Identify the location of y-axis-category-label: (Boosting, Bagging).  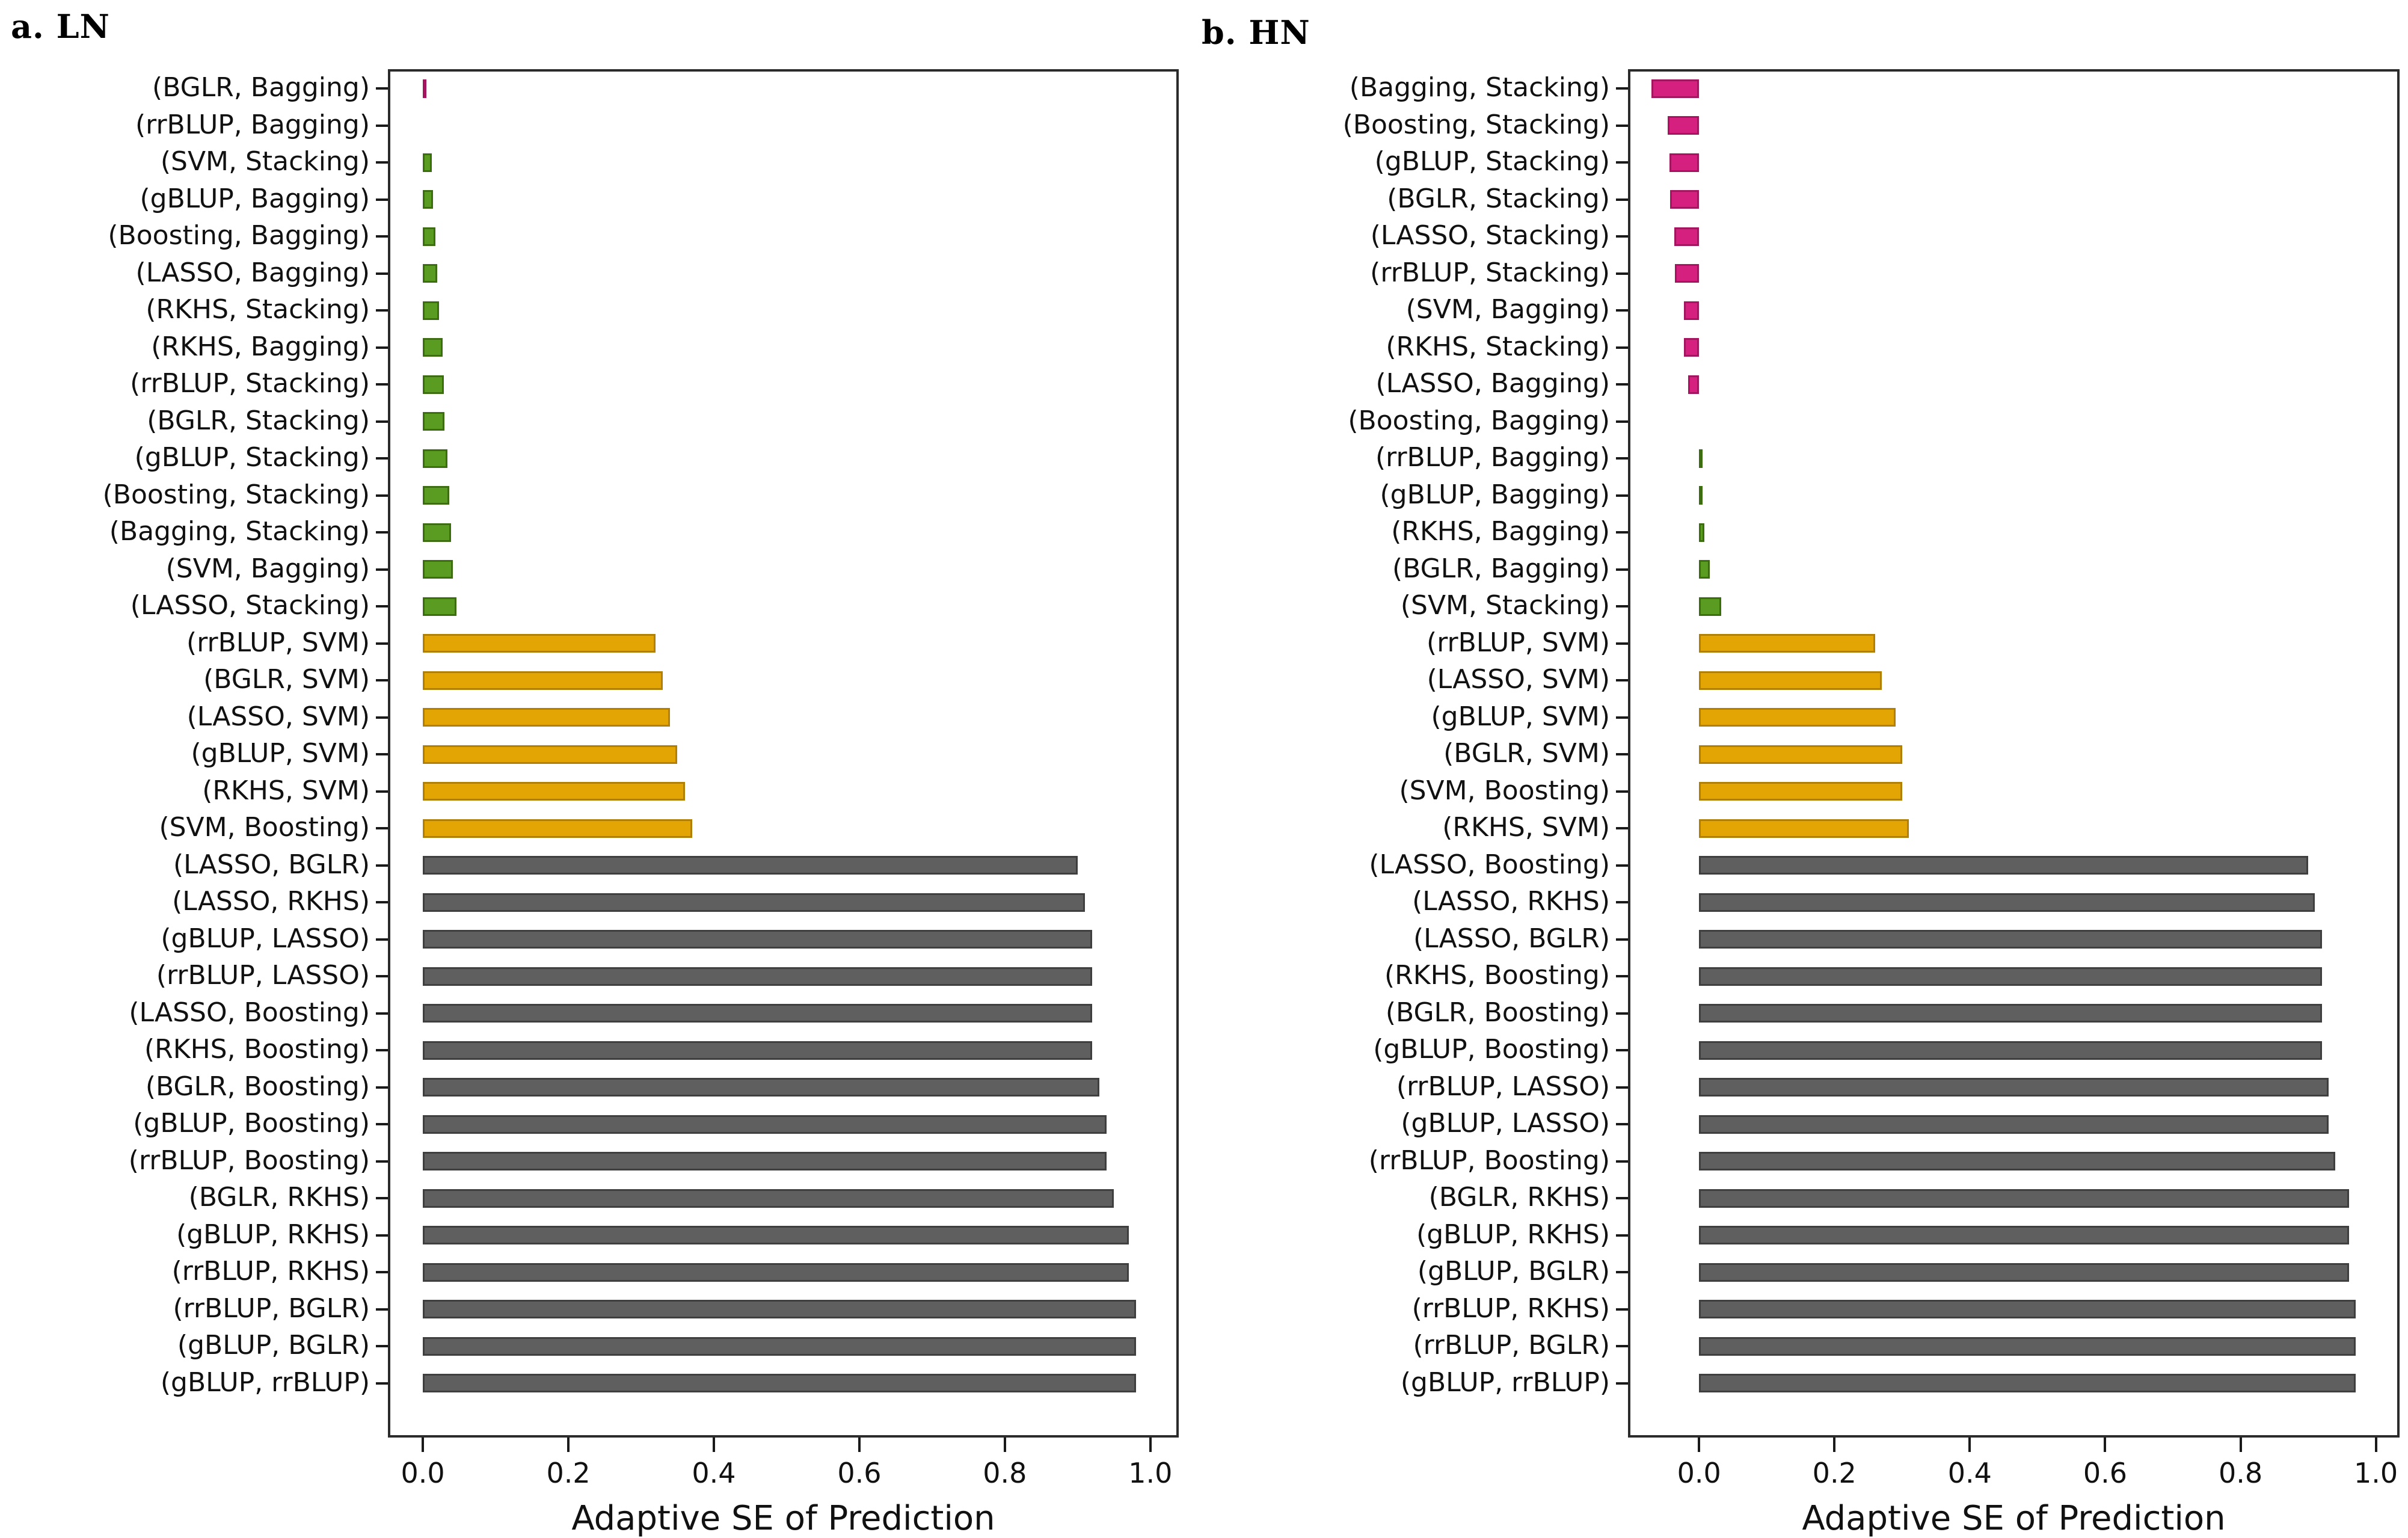
(1479, 420).